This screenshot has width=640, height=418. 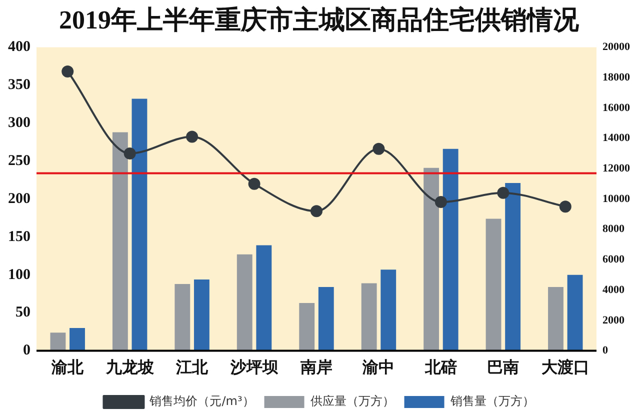 I want to click on y-tick-label: 350, so click(x=19, y=85).